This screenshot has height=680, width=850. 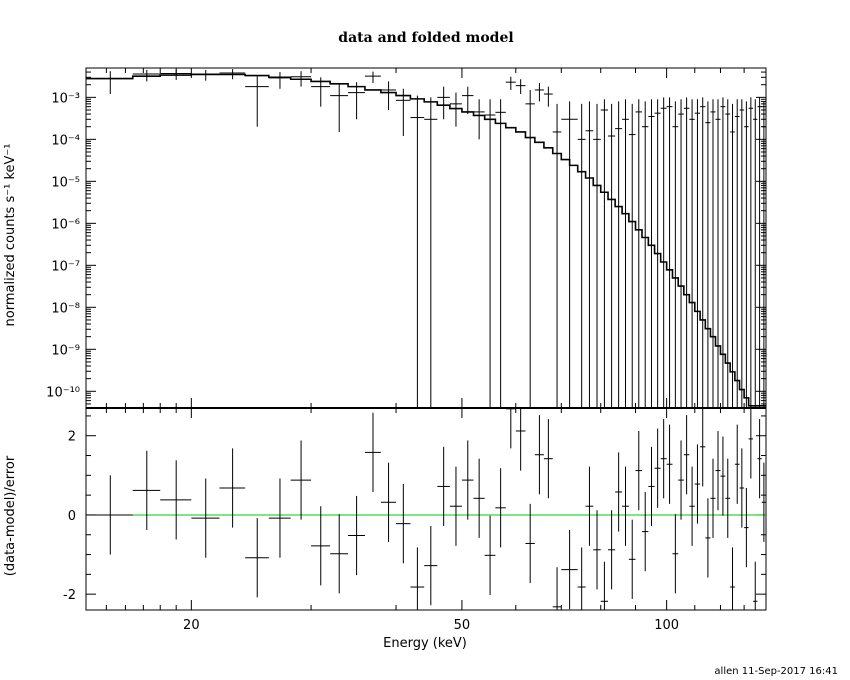 What do you see at coordinates (63, 245) in the screenshot?
I see `top-y-tick-labels: 10⁻³ 10⁻⁴ 10⁻⁵ 10⁻⁶ 10⁻⁷ 10⁻⁸ 10⁻⁹ 10⁻¹⁰` at bounding box center [63, 245].